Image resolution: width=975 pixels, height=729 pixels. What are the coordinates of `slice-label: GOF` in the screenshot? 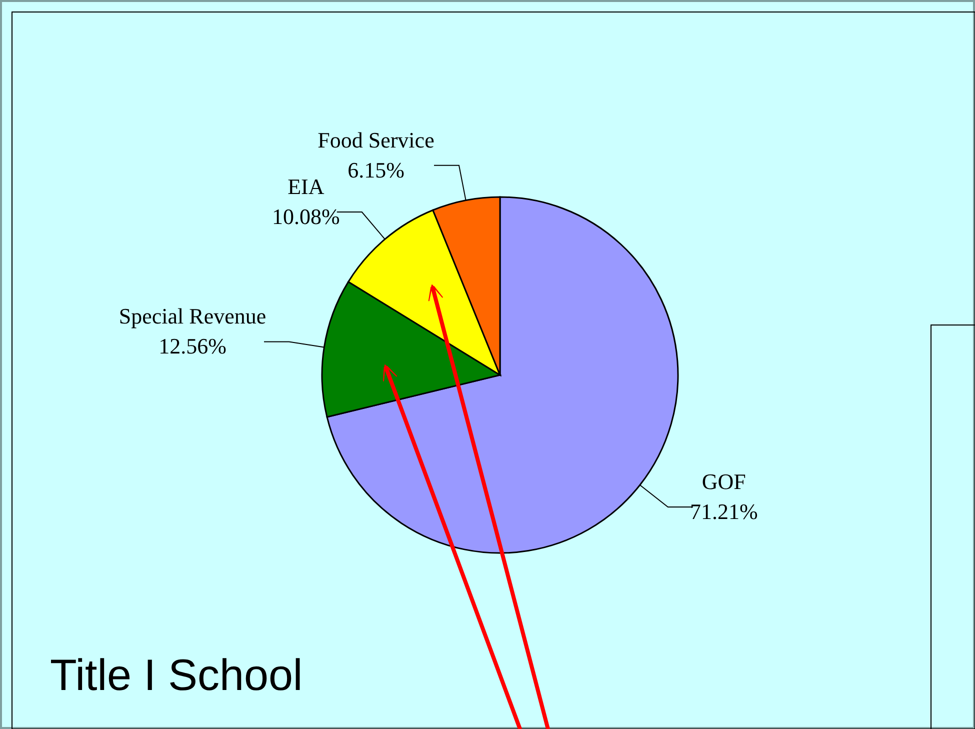 It's located at (724, 481).